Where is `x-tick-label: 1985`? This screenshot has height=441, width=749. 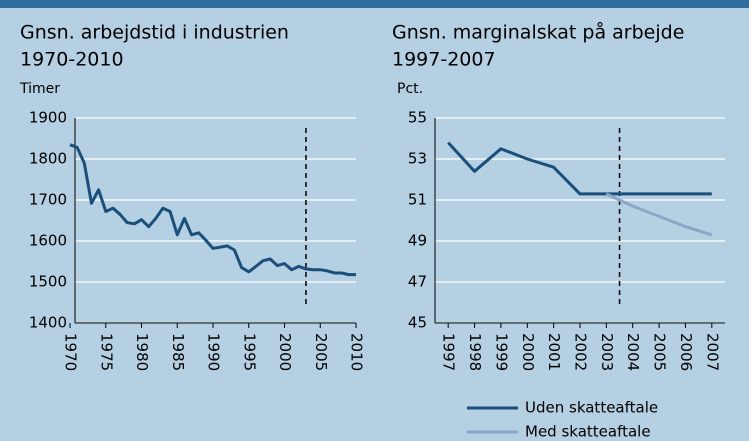 x-tick-label: 1985 is located at coordinates (178, 352).